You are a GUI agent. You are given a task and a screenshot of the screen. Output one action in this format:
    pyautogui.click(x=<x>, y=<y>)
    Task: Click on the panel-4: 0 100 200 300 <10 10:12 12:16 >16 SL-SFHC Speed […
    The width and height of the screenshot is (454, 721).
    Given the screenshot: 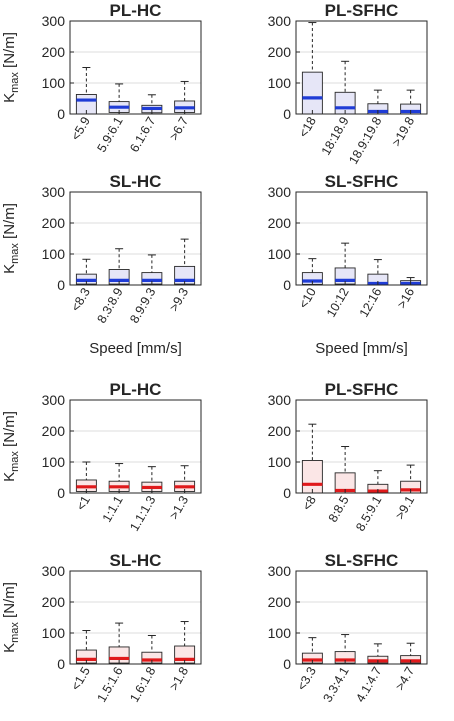 What is the action you would take?
    pyautogui.click(x=348, y=264)
    